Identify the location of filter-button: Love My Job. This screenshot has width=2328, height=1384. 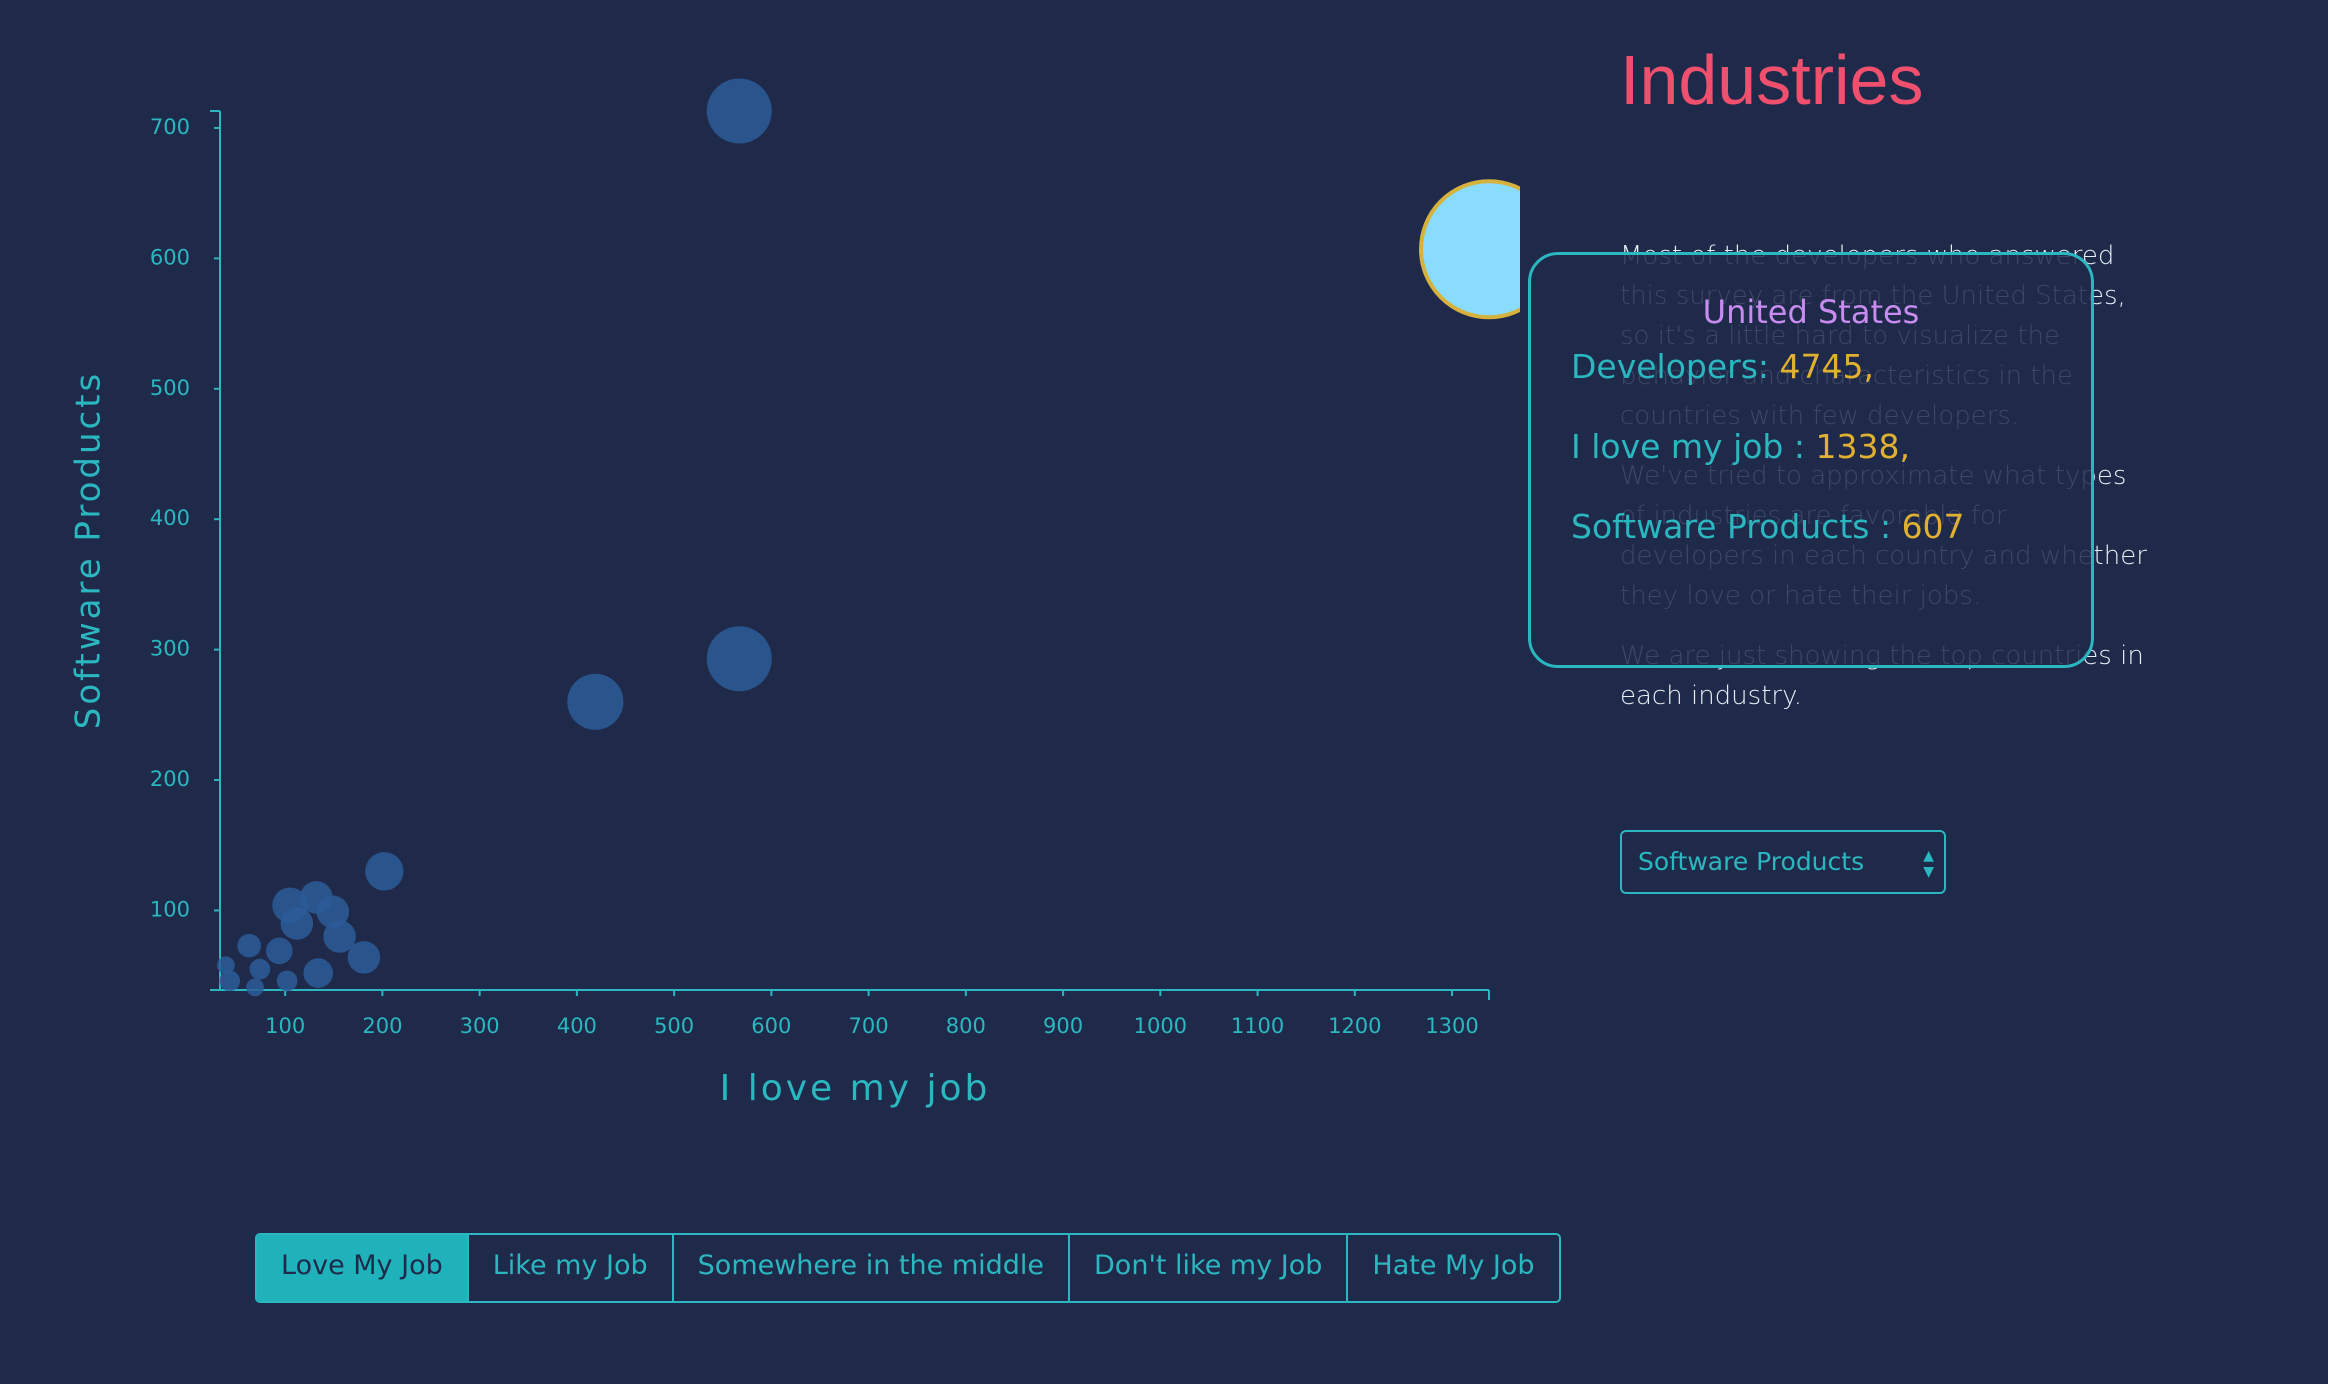
(362, 1268).